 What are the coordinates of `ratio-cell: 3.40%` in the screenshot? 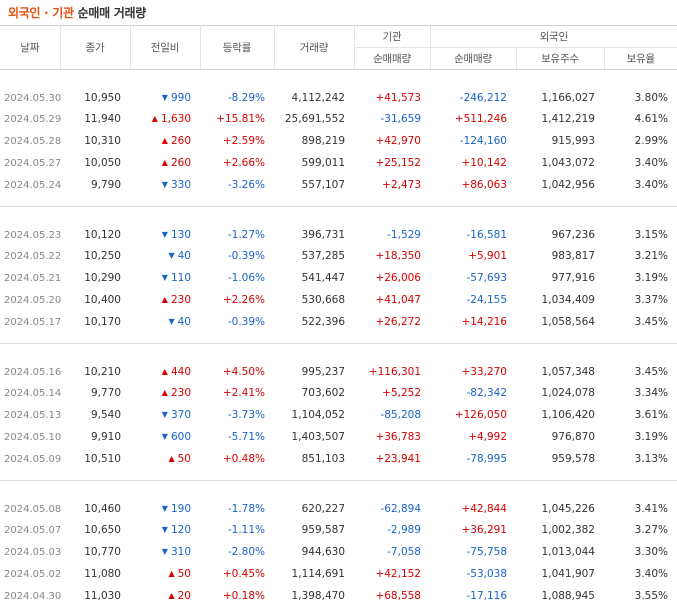 It's located at (640, 163).